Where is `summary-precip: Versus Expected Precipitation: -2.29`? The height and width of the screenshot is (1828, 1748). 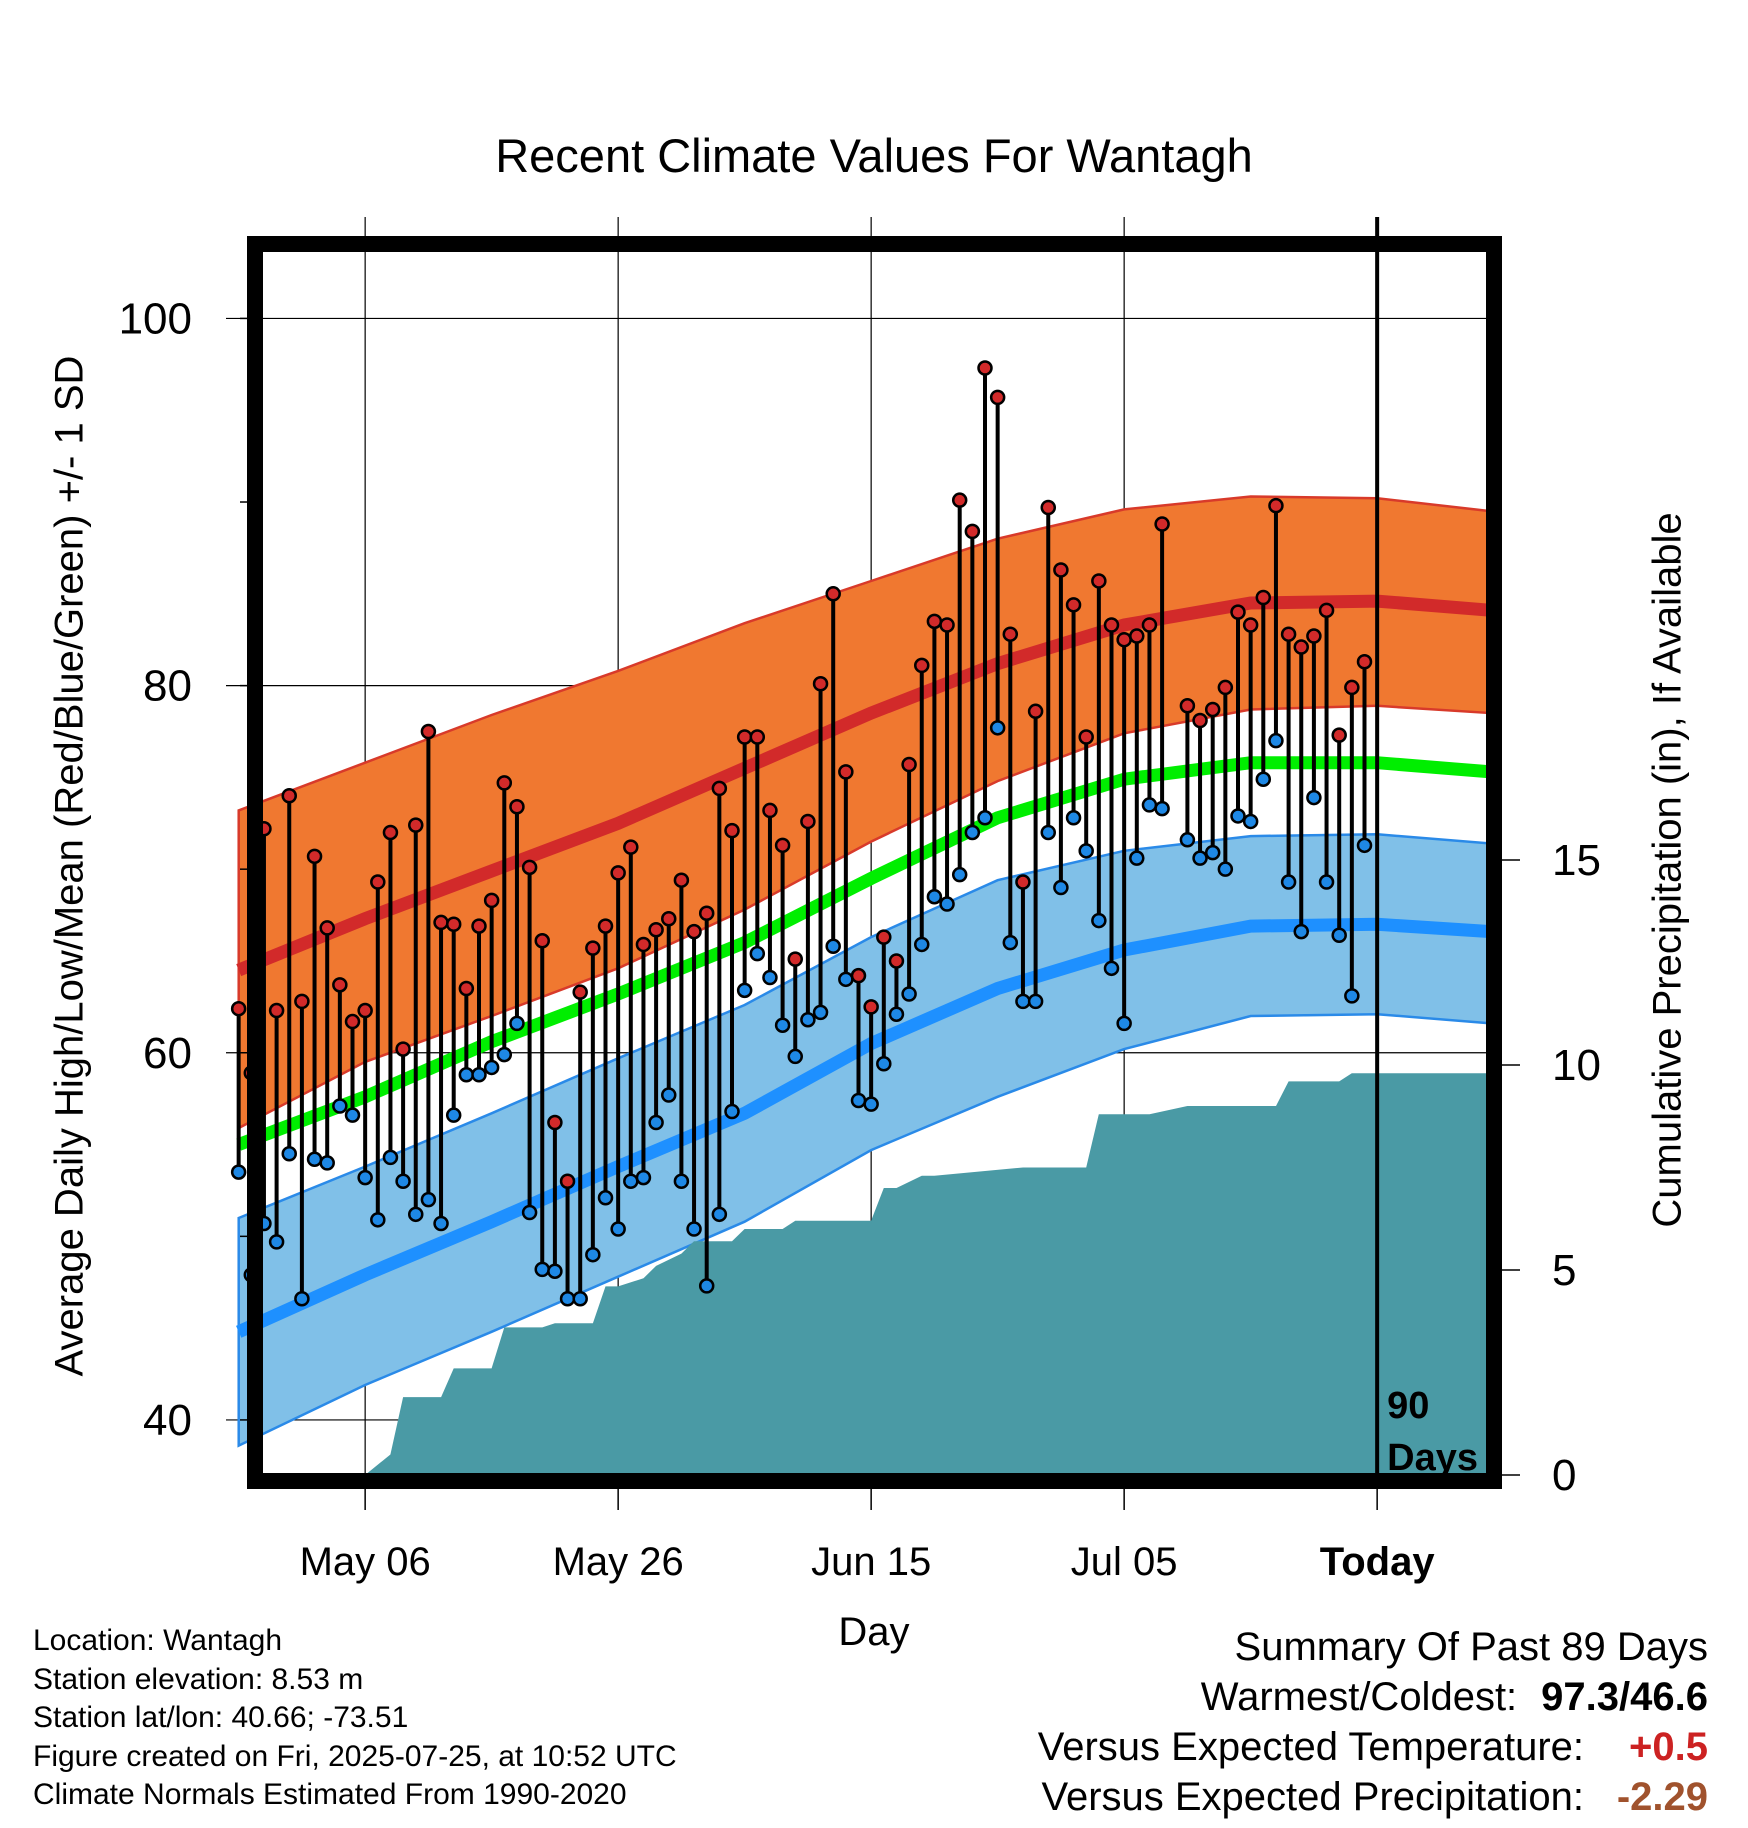 summary-precip: Versus Expected Precipitation: -2.29 is located at coordinates (1373, 1797).